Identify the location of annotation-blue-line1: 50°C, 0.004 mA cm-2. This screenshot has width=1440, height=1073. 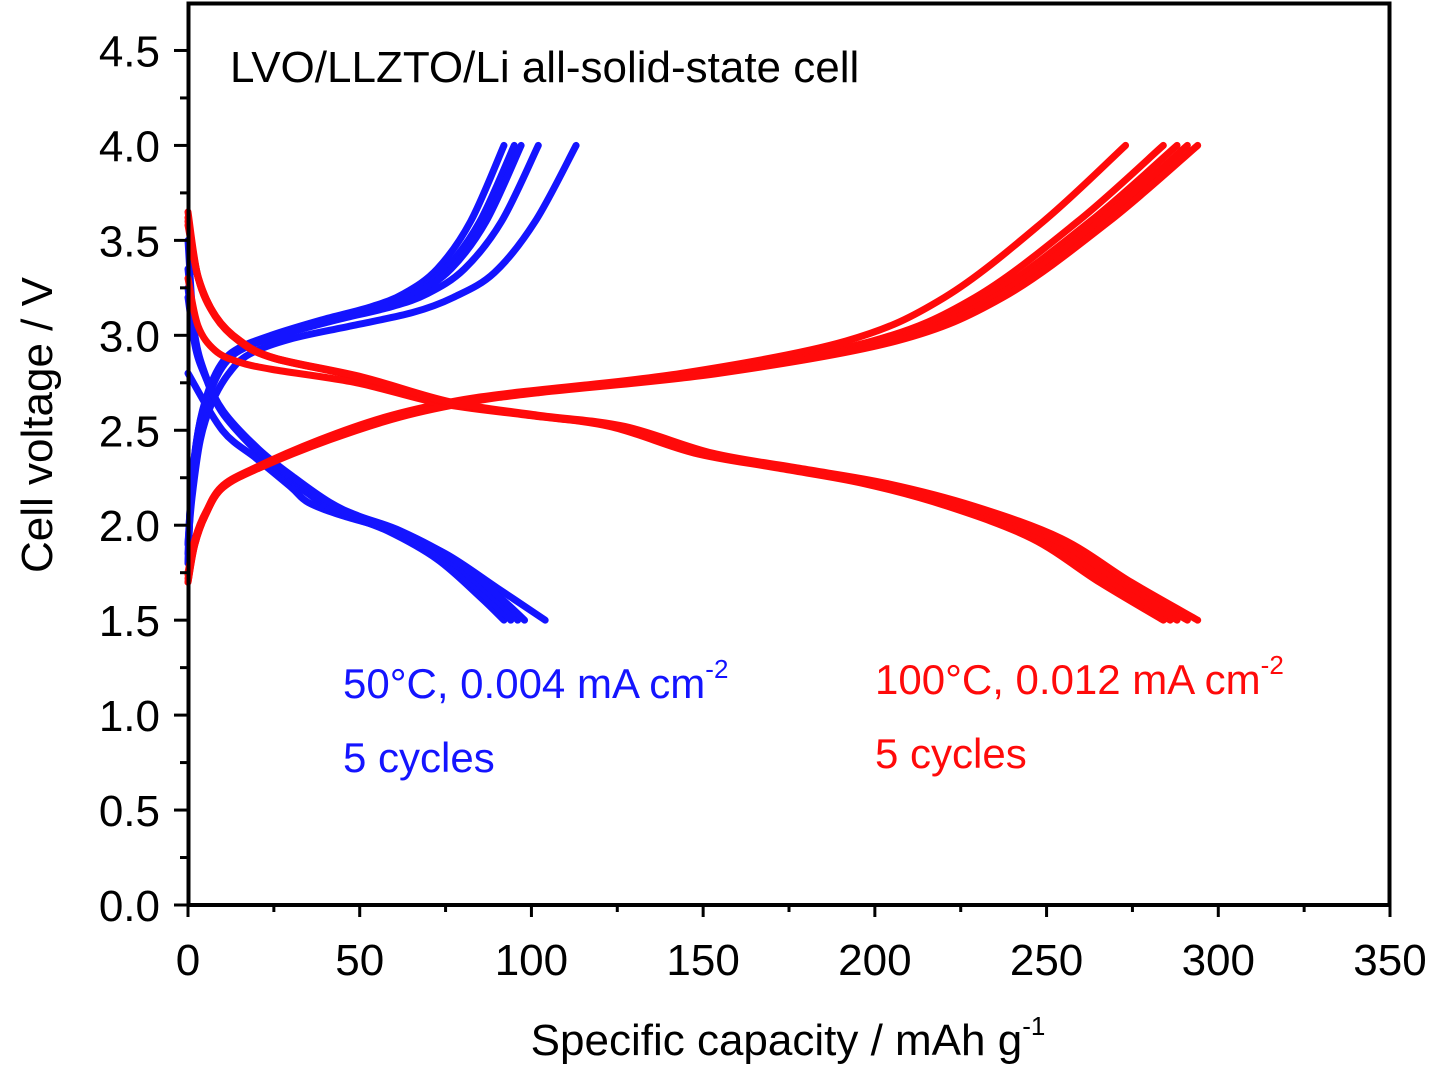
(535, 680).